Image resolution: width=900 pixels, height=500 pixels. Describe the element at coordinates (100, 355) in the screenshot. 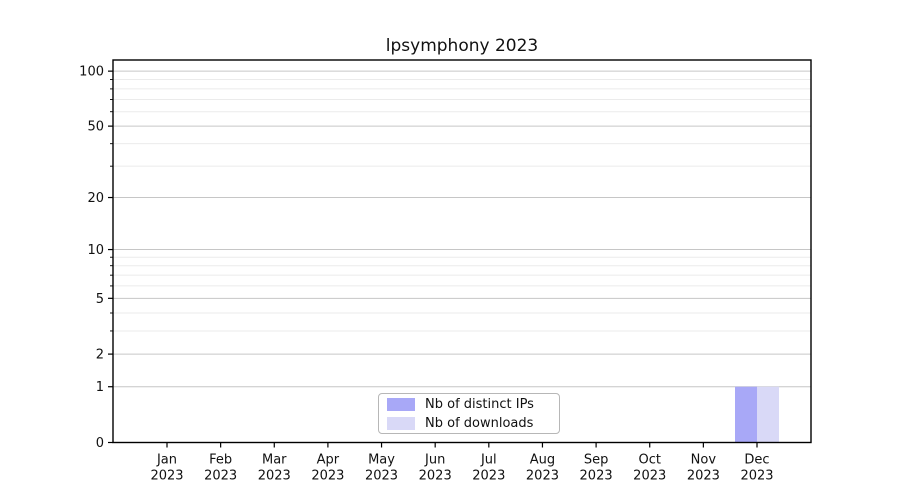

I see `y-tick-label: 2` at that location.